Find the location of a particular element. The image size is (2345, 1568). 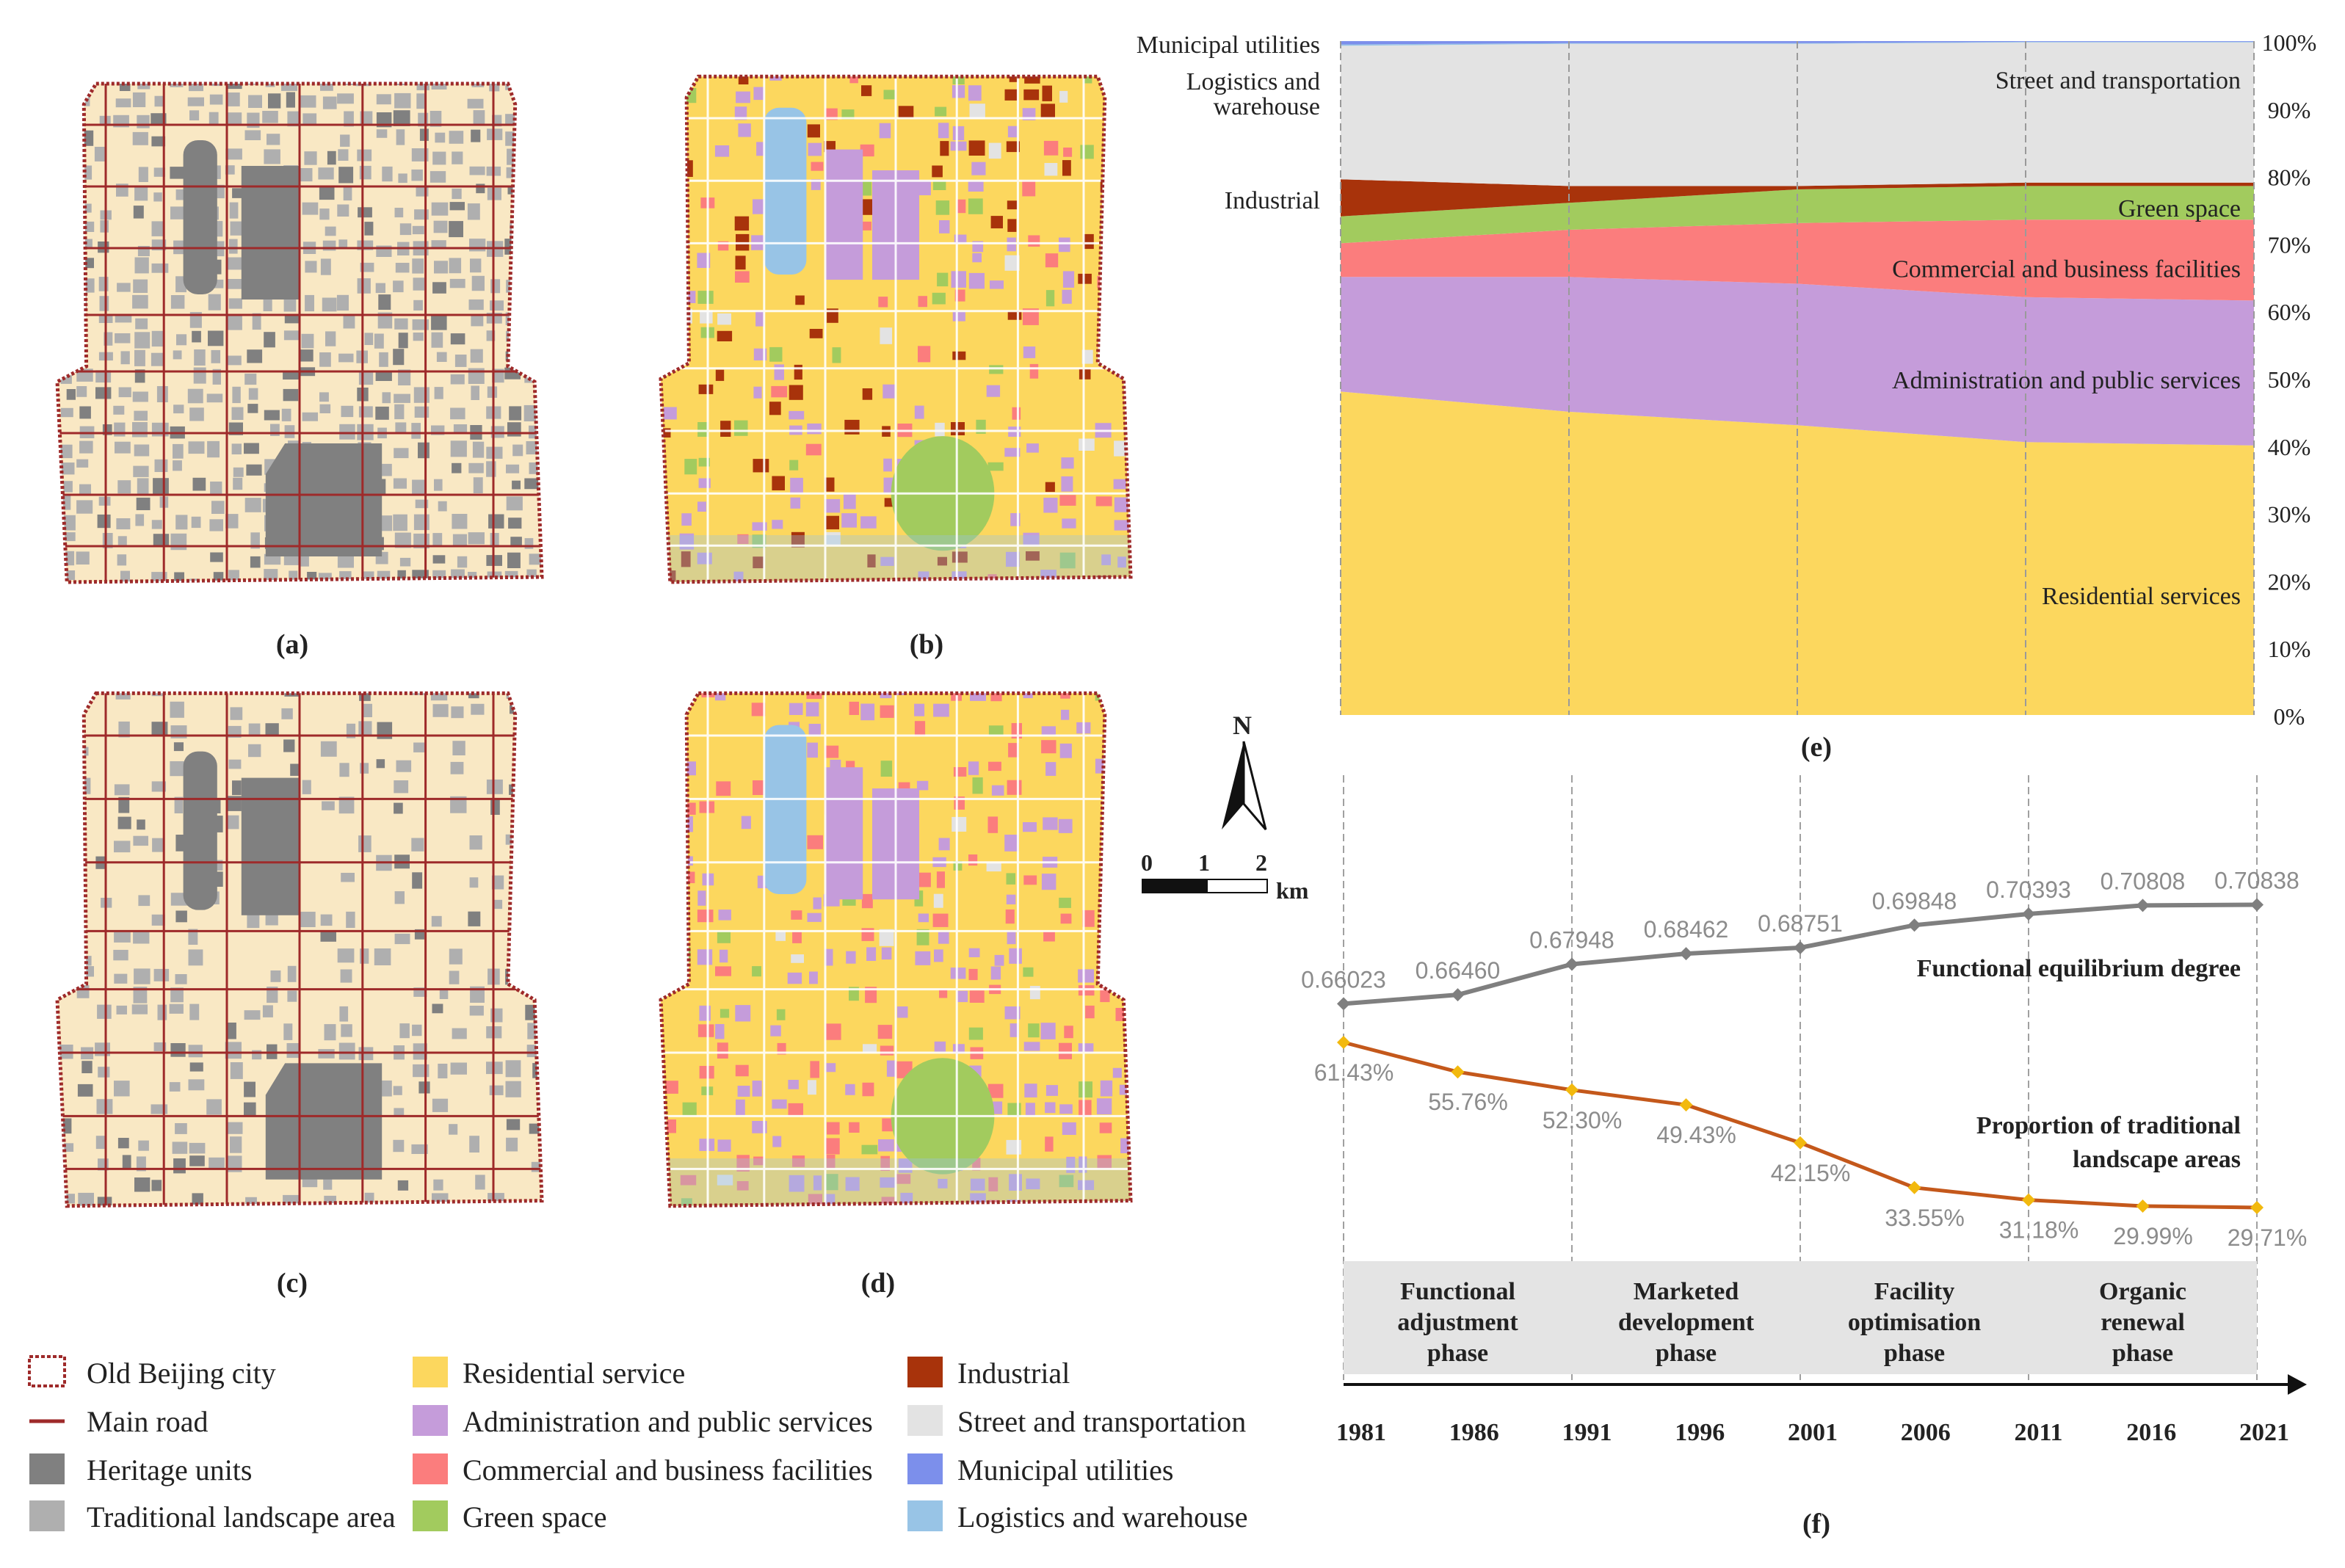

area-label-logistics-2: warehouse is located at coordinates (1267, 107).